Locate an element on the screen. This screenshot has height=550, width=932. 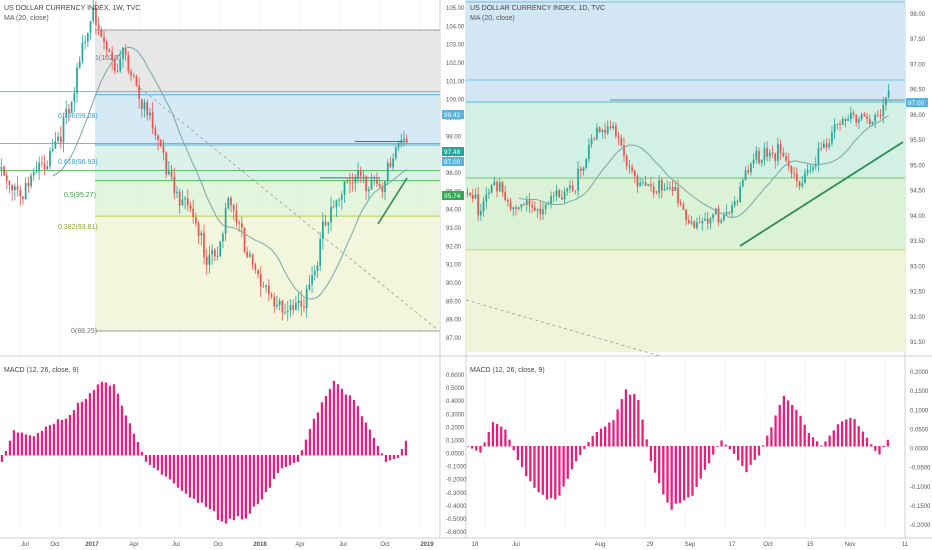
daily-price-tick: 97.00 is located at coordinates (918, 65).